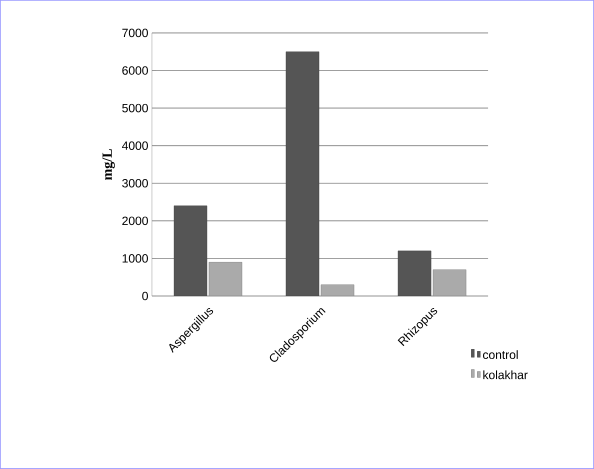  Describe the element at coordinates (135, 33) in the screenshot. I see `y-tick-label: 7000` at that location.